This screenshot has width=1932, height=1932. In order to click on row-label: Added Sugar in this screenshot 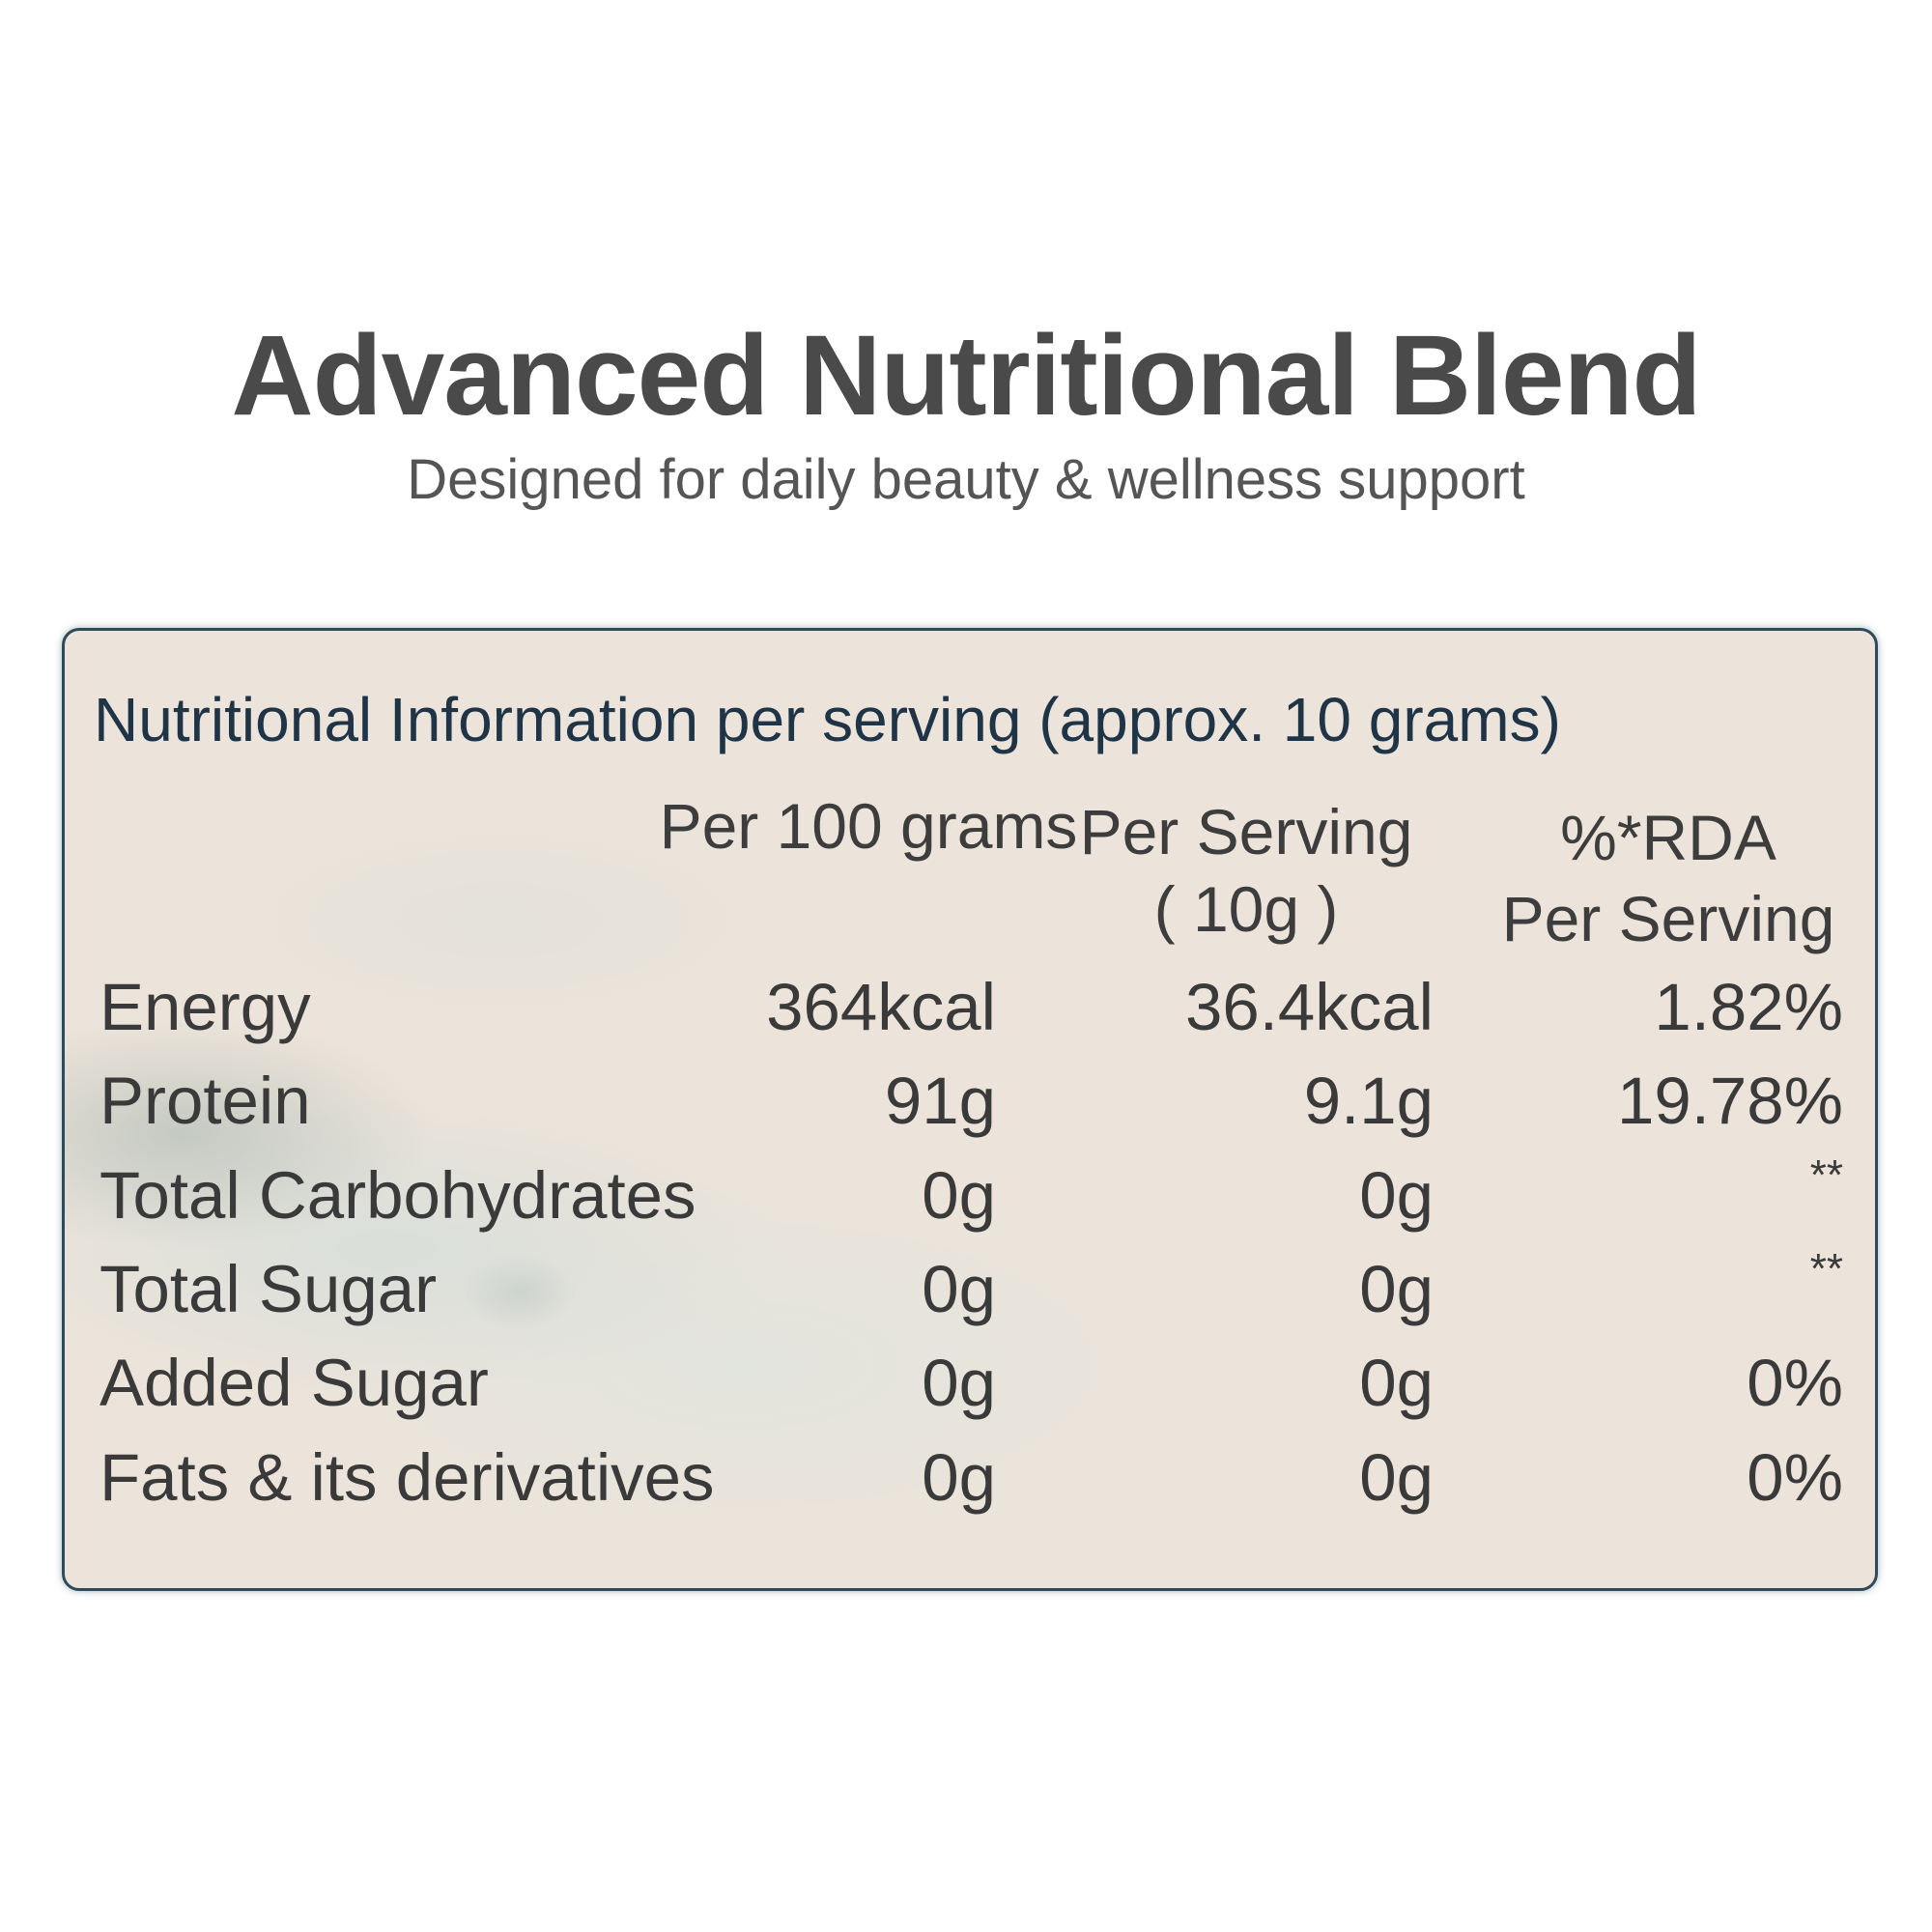, I will do `click(294, 1383)`.